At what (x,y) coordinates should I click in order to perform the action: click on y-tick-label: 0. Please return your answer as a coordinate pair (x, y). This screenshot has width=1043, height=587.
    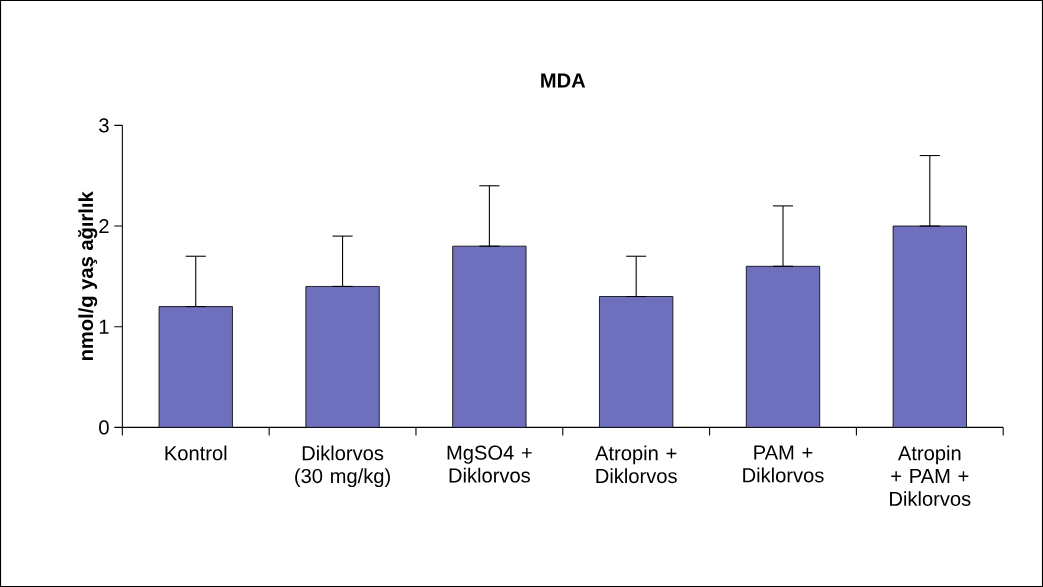
    Looking at the image, I should click on (104, 427).